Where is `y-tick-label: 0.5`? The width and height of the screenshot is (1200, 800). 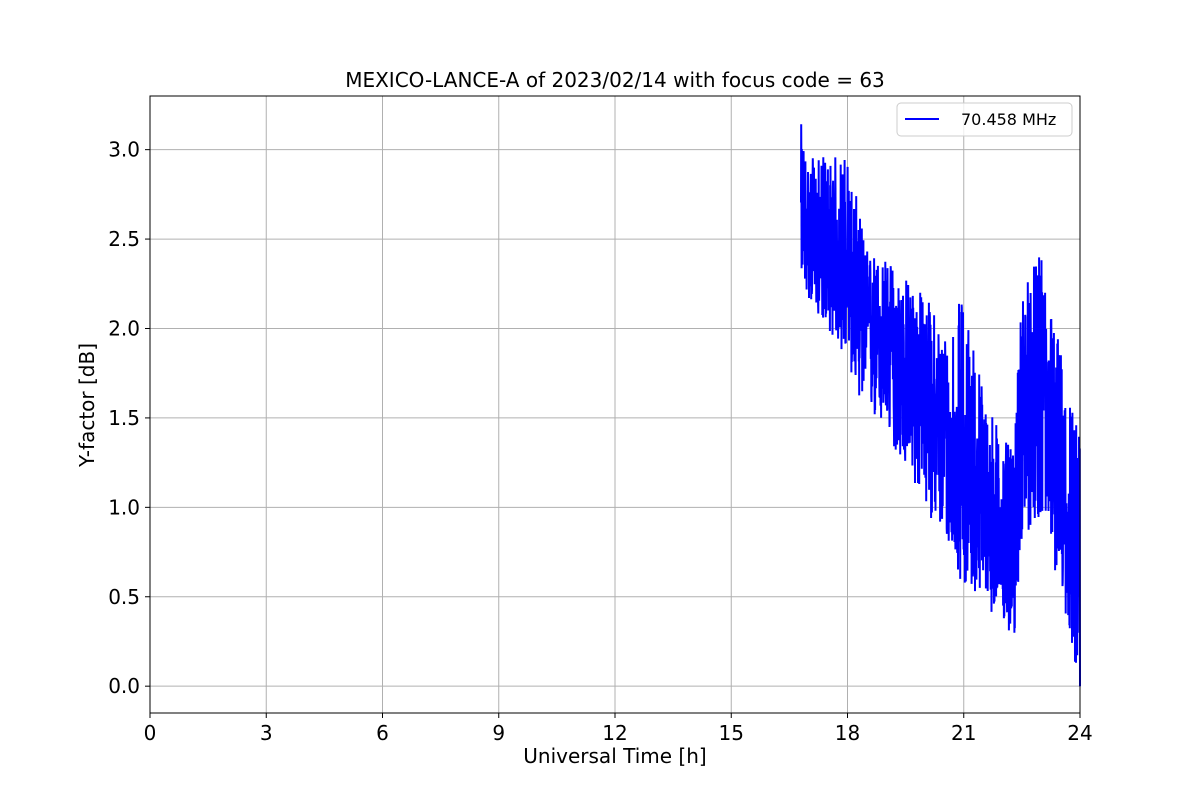 y-tick-label: 0.5 is located at coordinates (124, 597).